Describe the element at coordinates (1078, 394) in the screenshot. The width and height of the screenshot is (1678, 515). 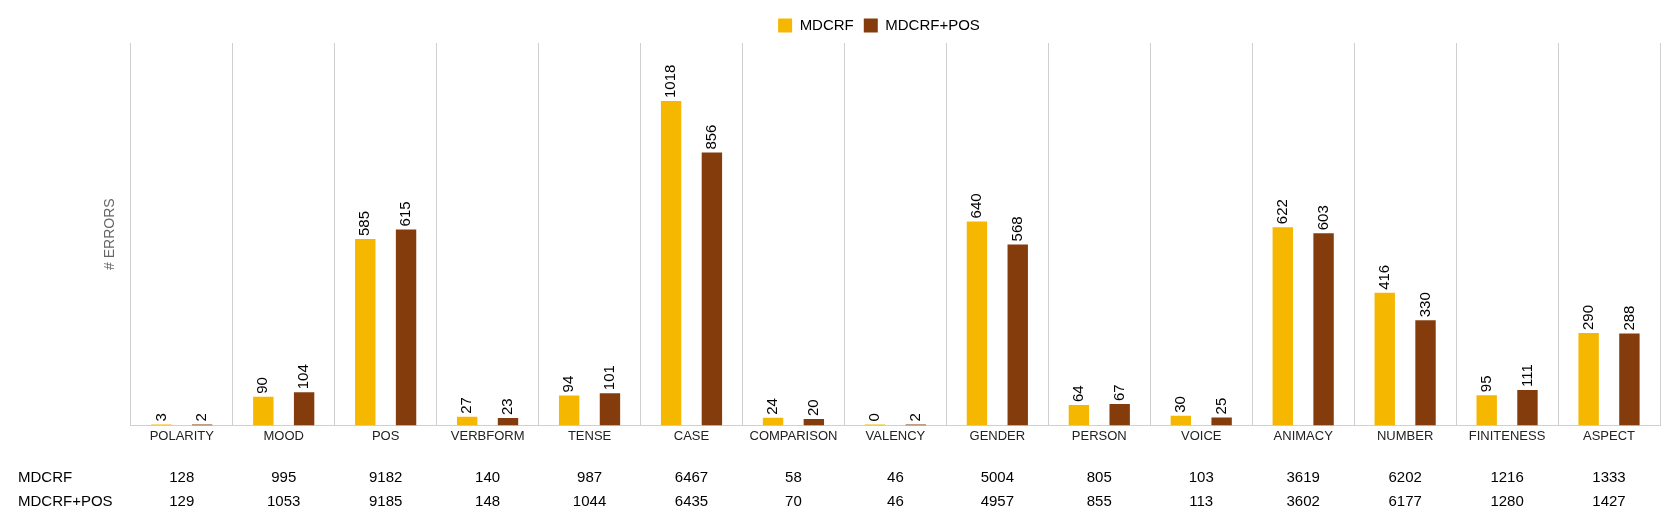
I see `data-label: 64` at that location.